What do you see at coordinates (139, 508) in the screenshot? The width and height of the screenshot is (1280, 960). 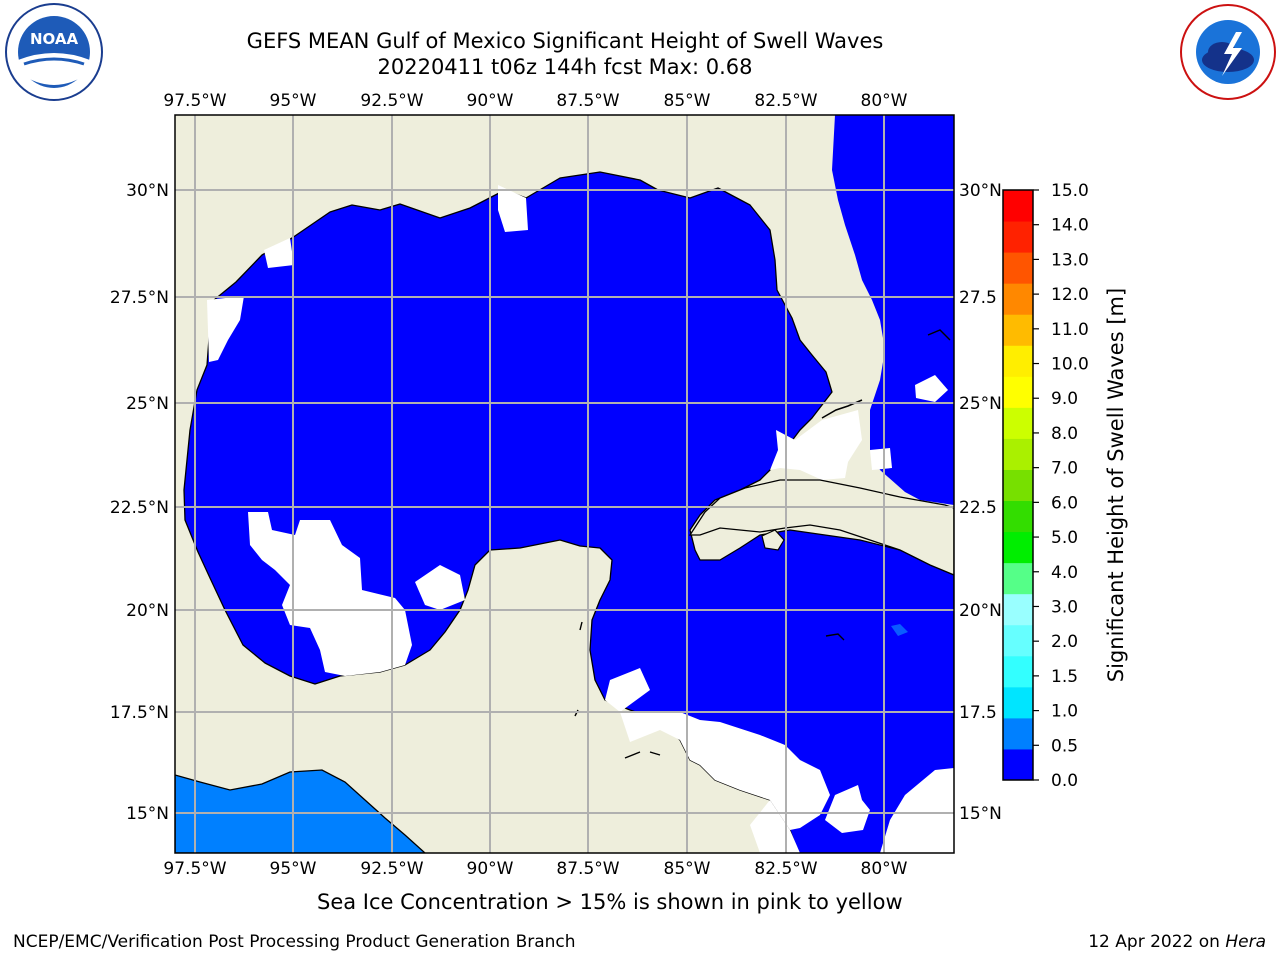 I see `lat-tick-left: 22.5°N` at bounding box center [139, 508].